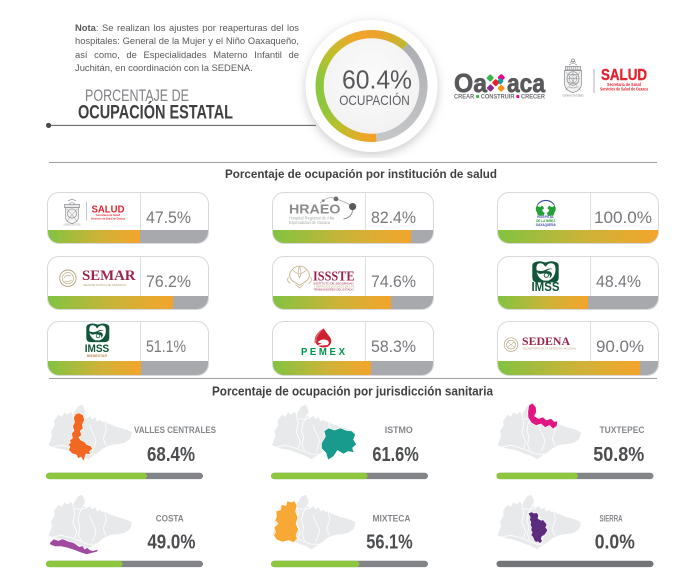 This screenshot has height=584, width=696. What do you see at coordinates (312, 217) in the screenshot?
I see `svg-text: Hospital Regional de Alta` at bounding box center [312, 217].